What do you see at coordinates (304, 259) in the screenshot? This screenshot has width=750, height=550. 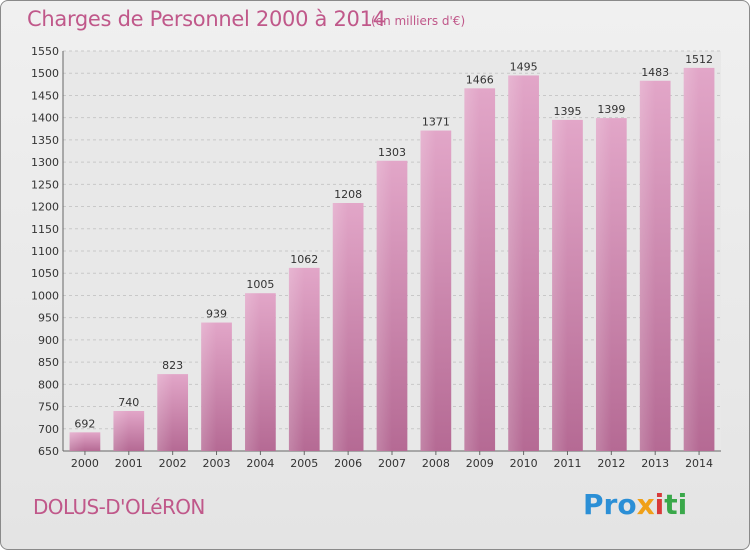 I see `bar-value-label: 1062` at bounding box center [304, 259].